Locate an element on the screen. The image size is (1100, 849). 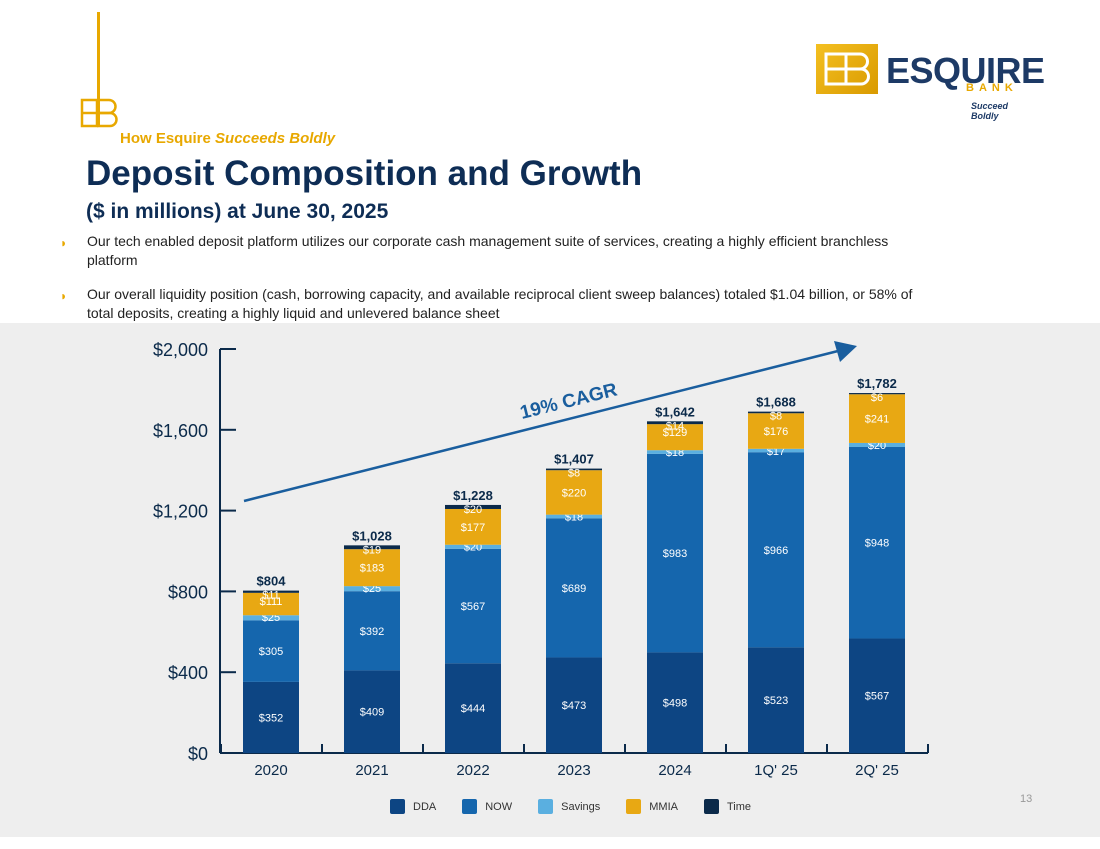
bar-value-label: $6 is located at coordinates (877, 398).